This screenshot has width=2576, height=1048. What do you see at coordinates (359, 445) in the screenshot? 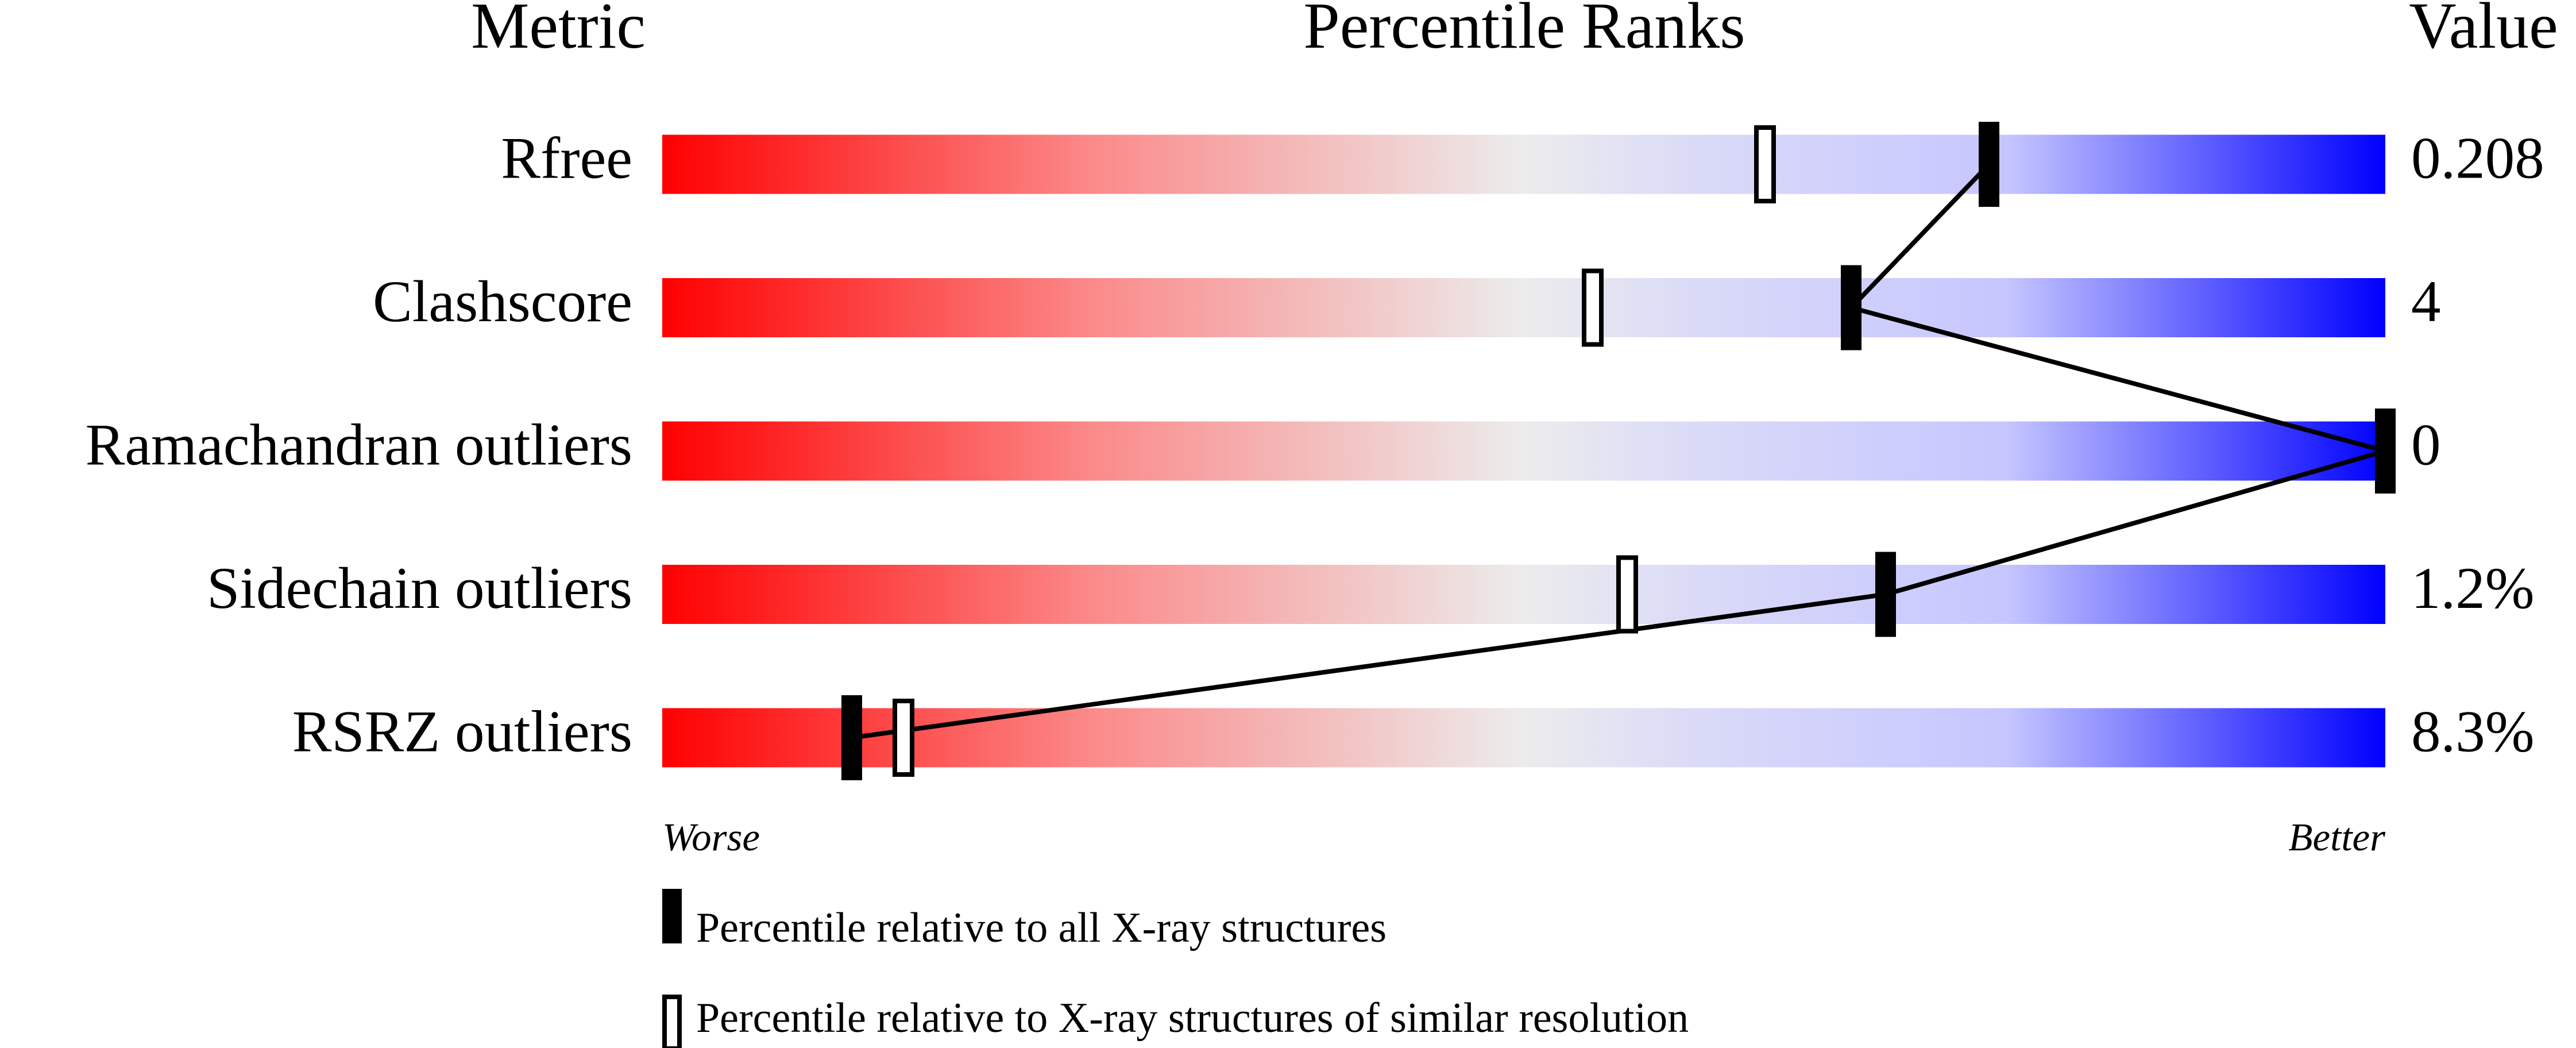
I see `metric-label: Ramachandran outliers` at bounding box center [359, 445].